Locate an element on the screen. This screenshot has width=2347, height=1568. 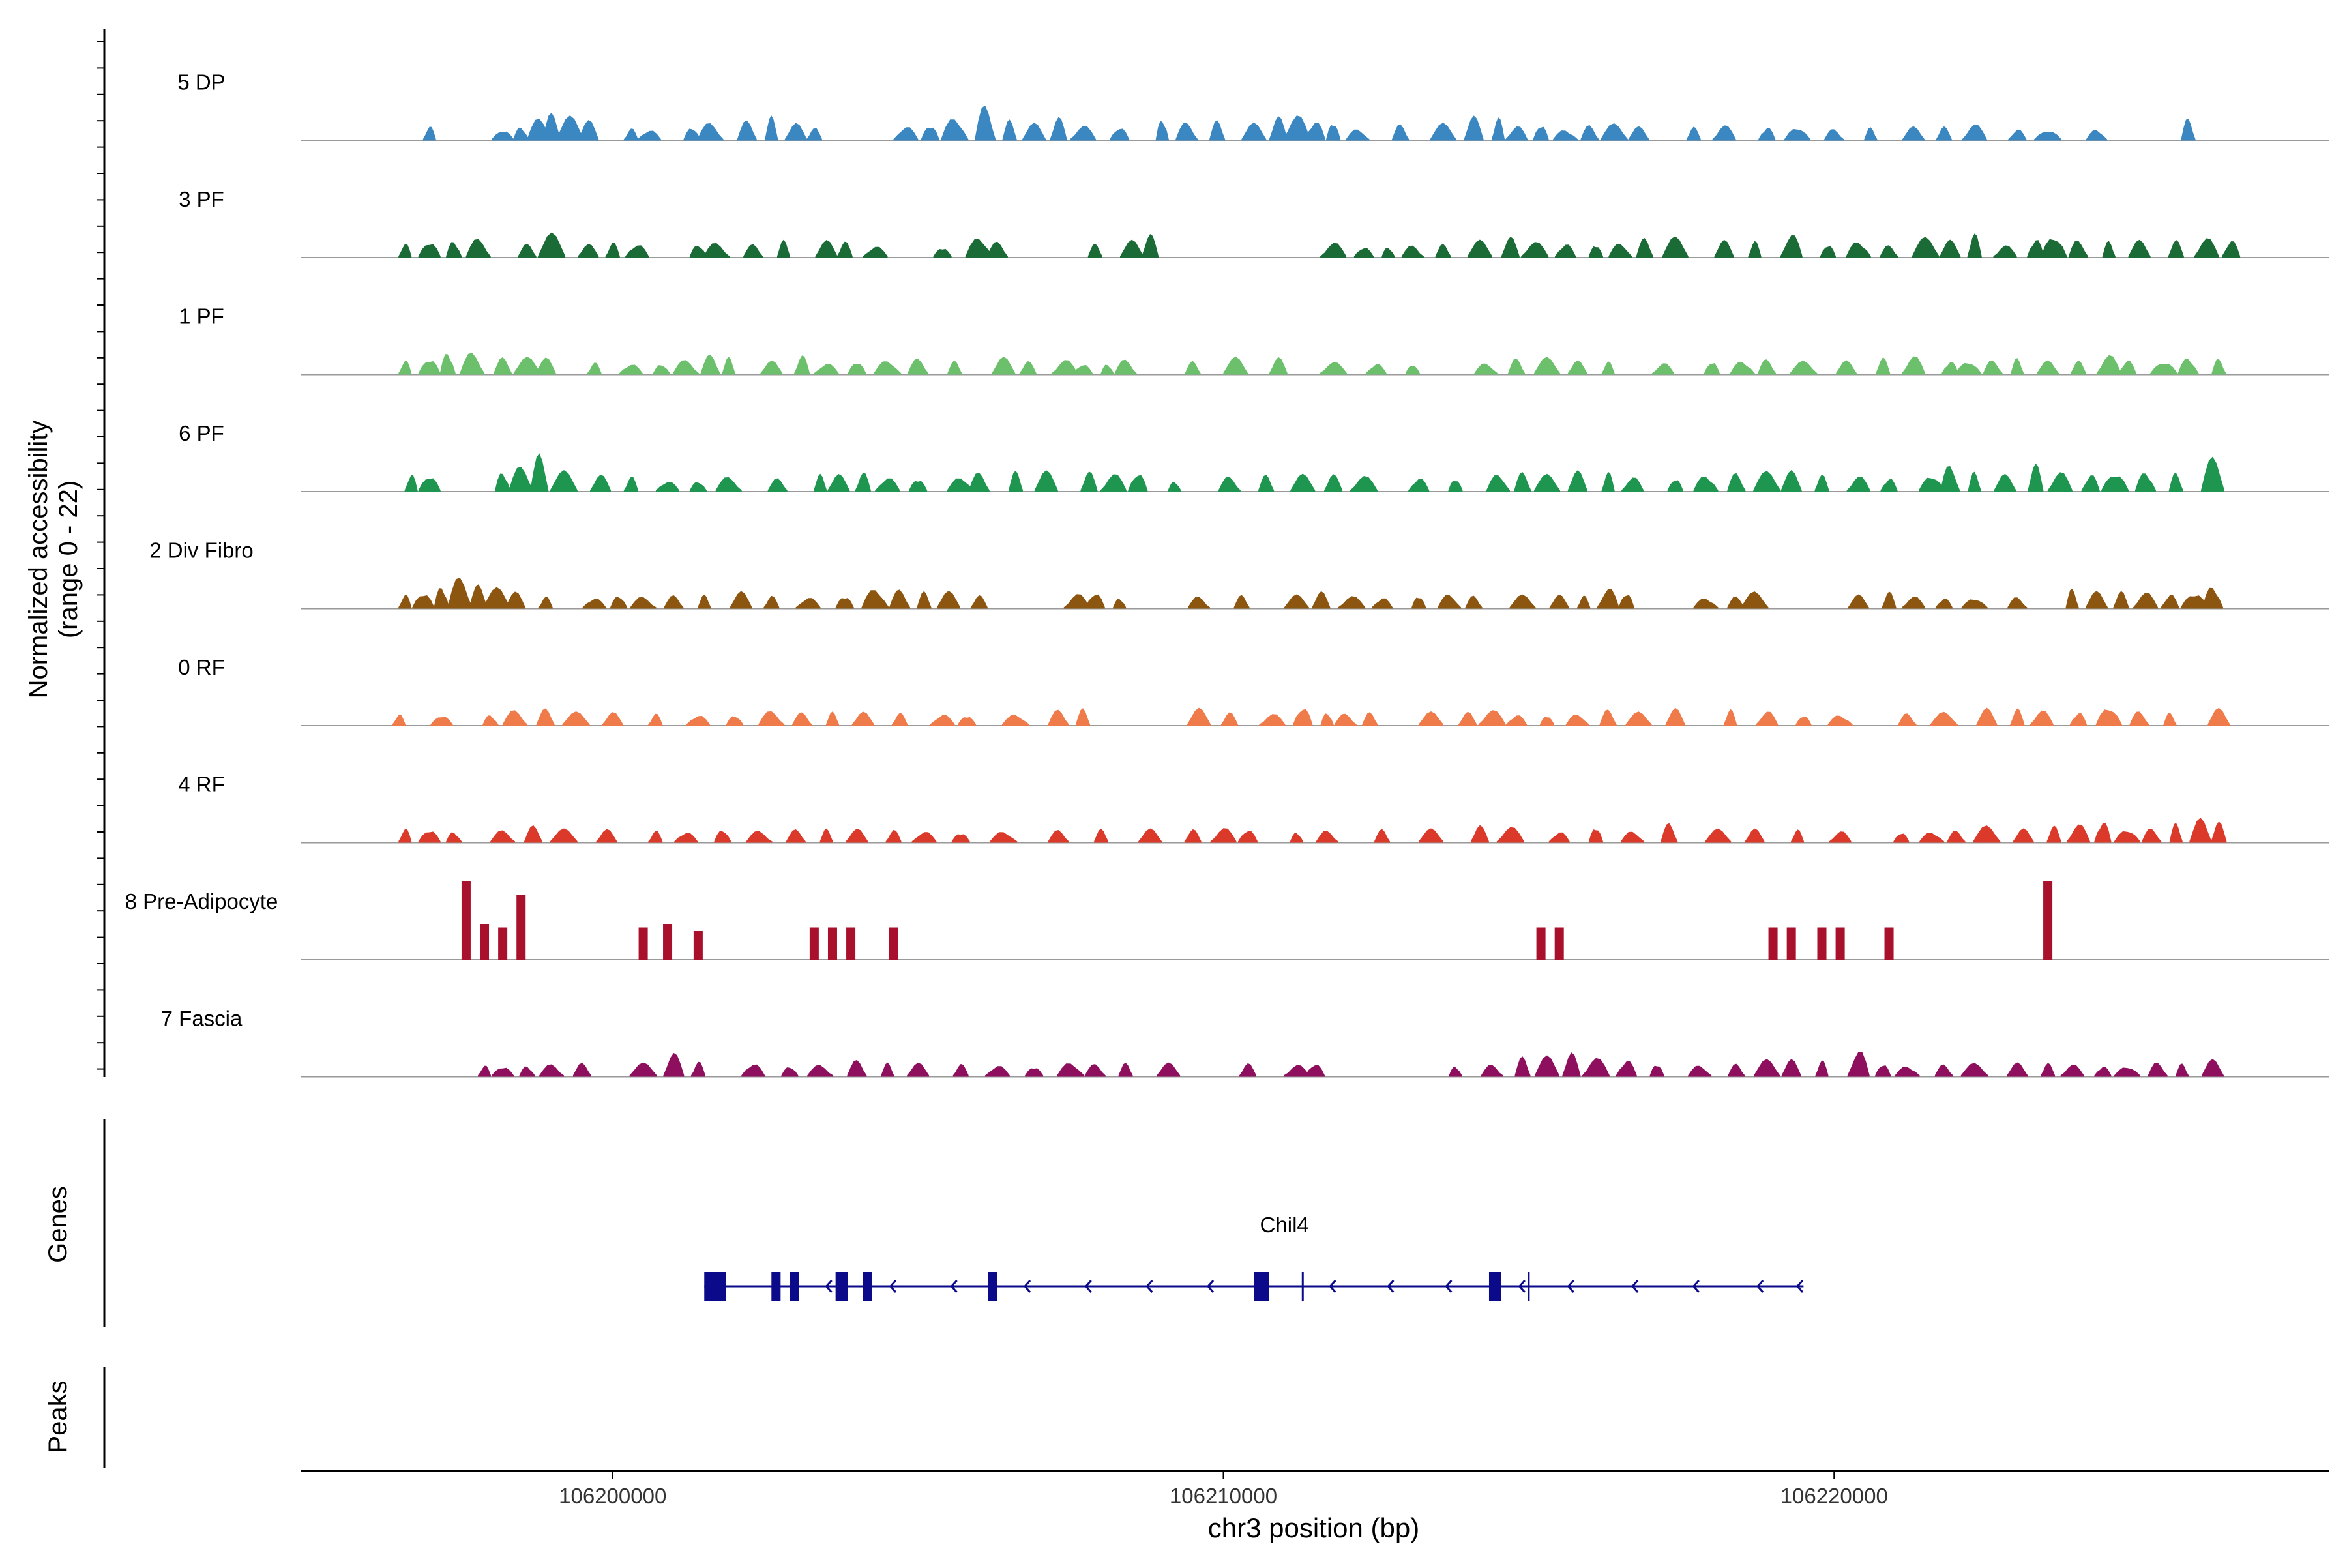
track-label: 3 PF is located at coordinates (201, 199).